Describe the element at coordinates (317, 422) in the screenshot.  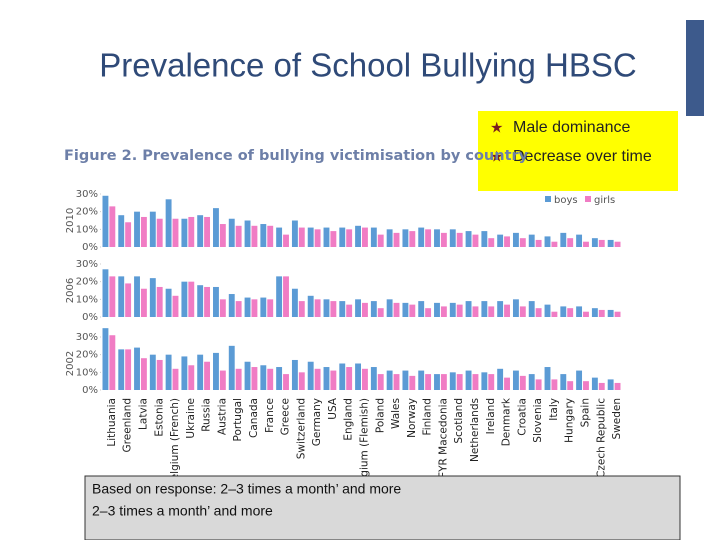
I see `x-tick-label: Germany` at that location.